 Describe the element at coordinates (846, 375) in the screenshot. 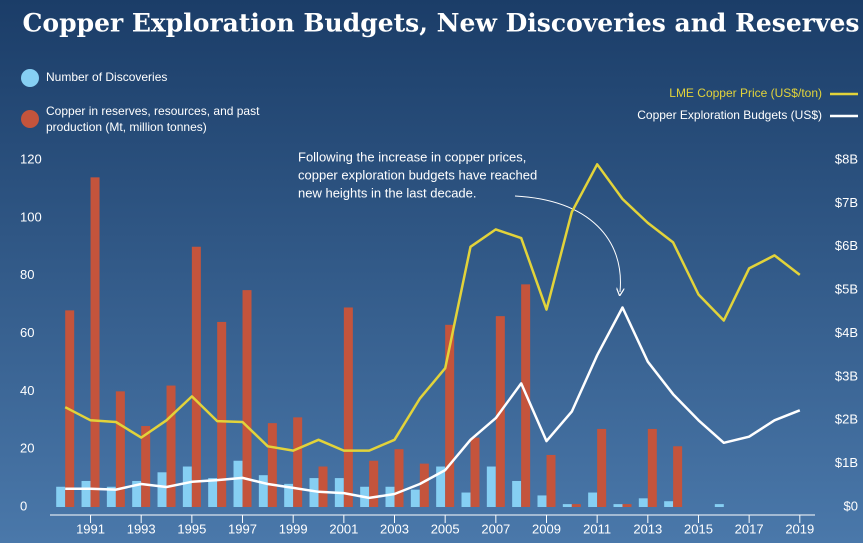

I see `y2-tick-label: $3B` at that location.